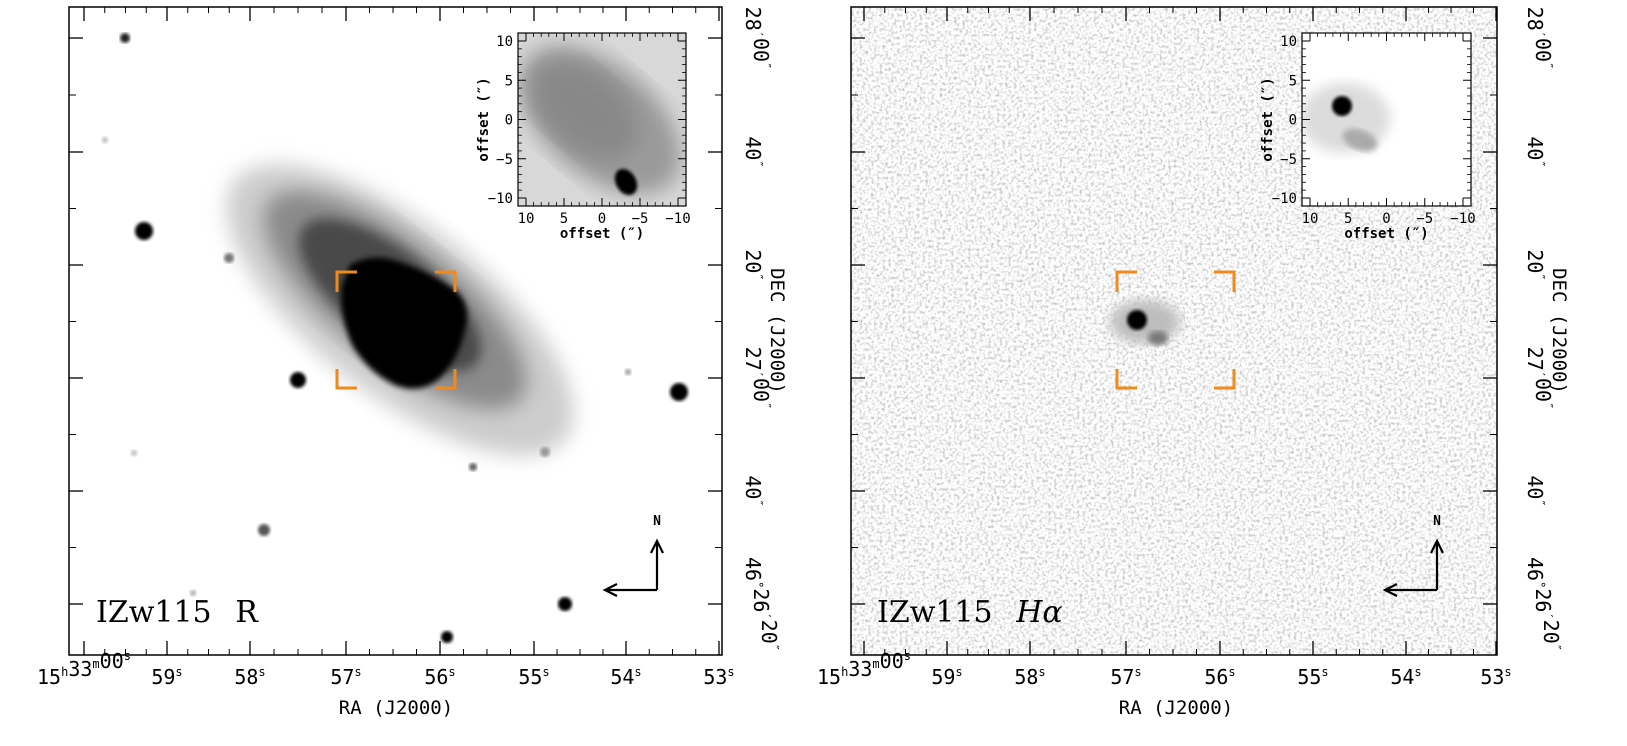  Describe the element at coordinates (844, 672) in the screenshot. I see `tick-unit: h` at that location.